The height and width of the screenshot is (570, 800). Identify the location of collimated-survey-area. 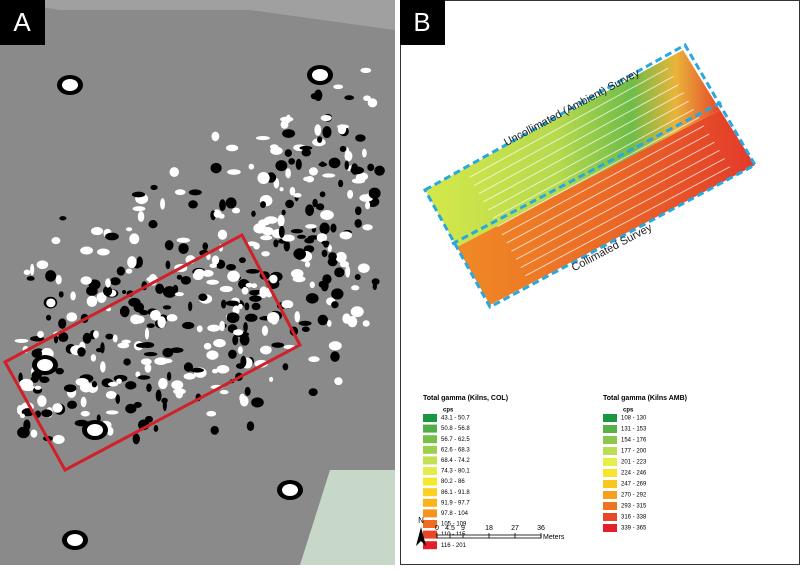
(606, 207).